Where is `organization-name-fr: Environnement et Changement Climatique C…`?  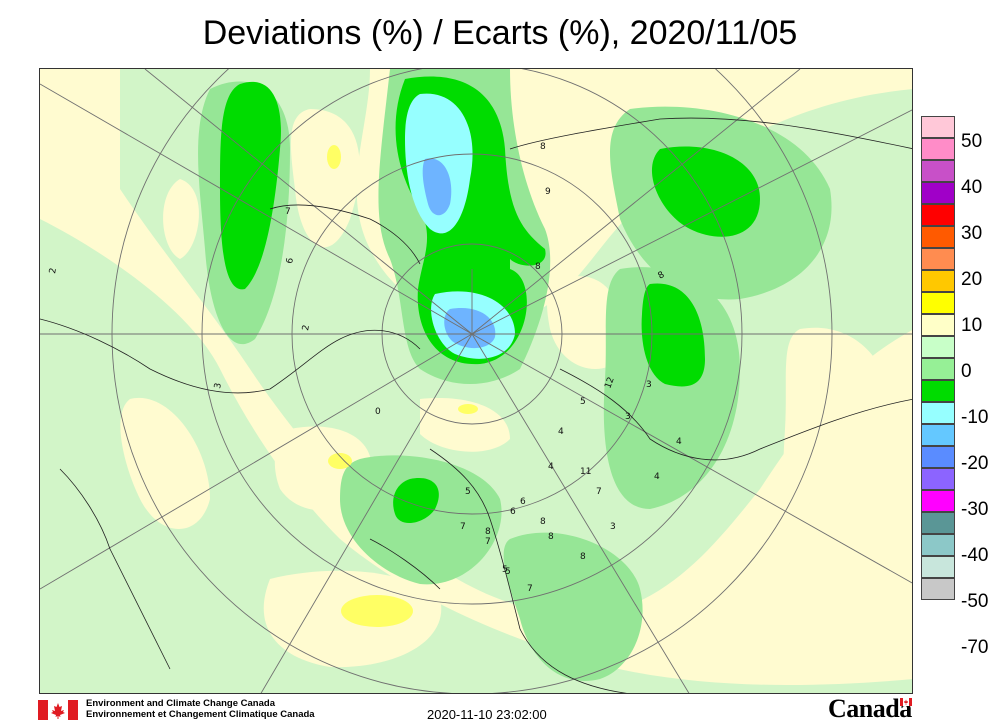 organization-name-fr: Environnement et Changement Climatique C… is located at coordinates (200, 714).